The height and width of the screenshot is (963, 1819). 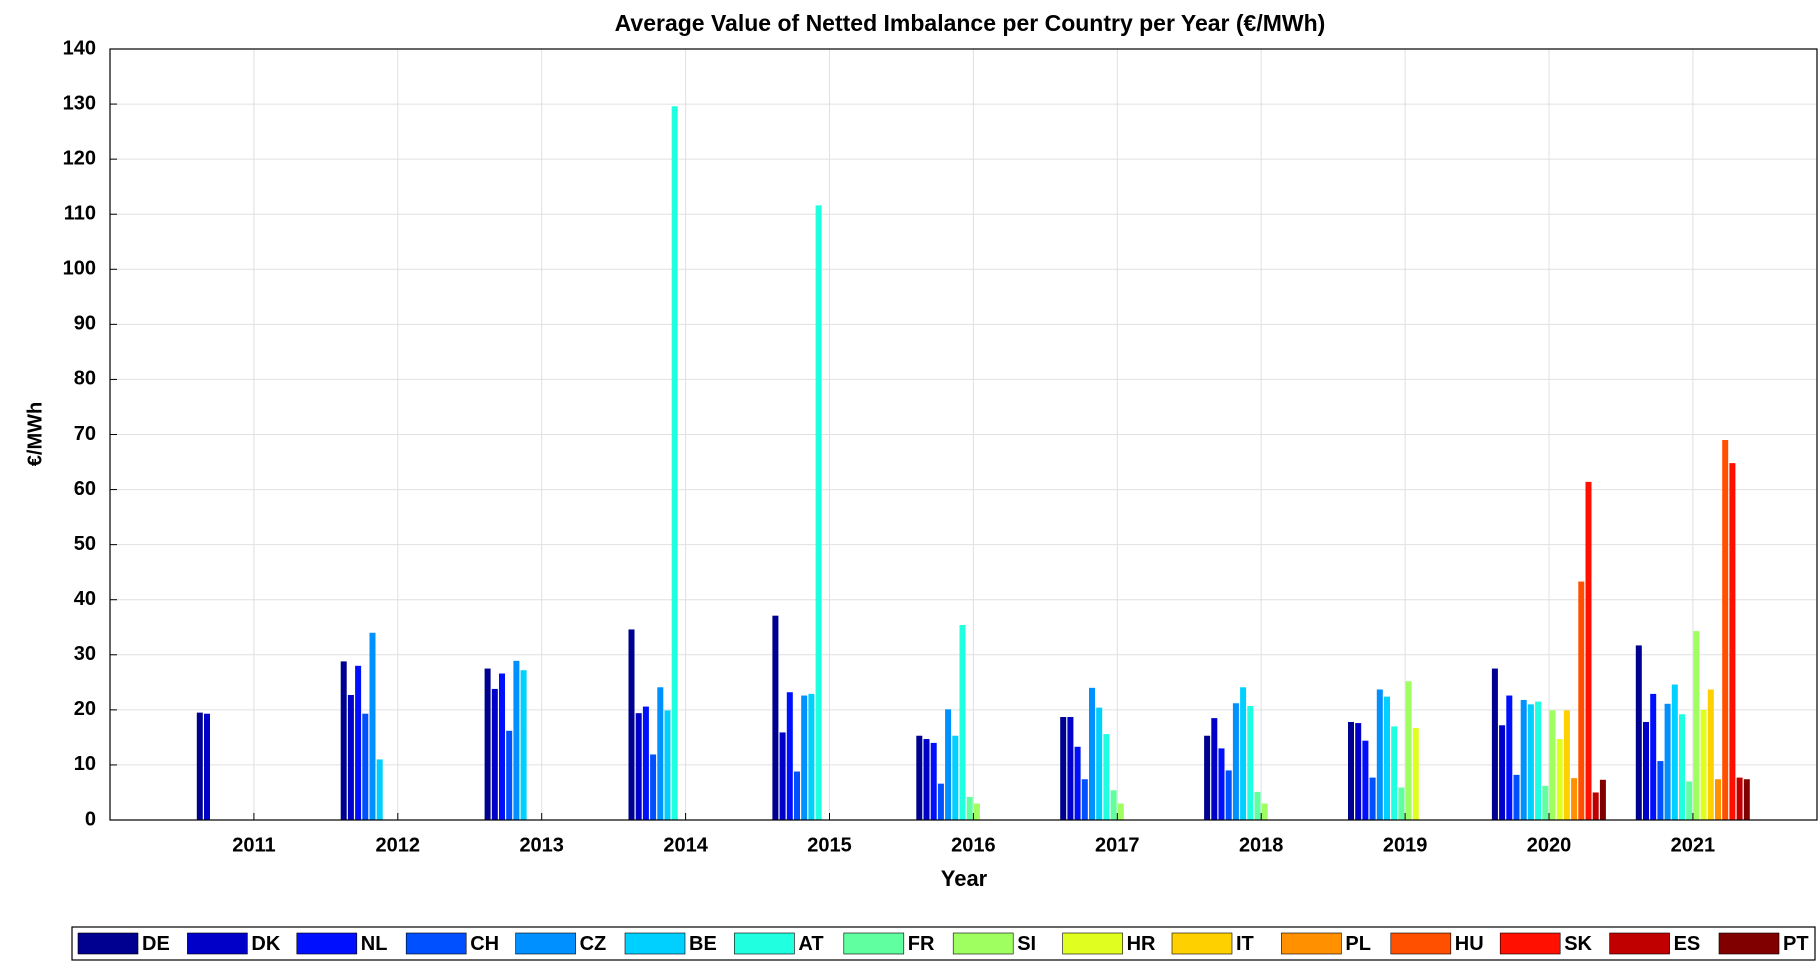 I want to click on legend-label: AT, so click(x=810, y=944).